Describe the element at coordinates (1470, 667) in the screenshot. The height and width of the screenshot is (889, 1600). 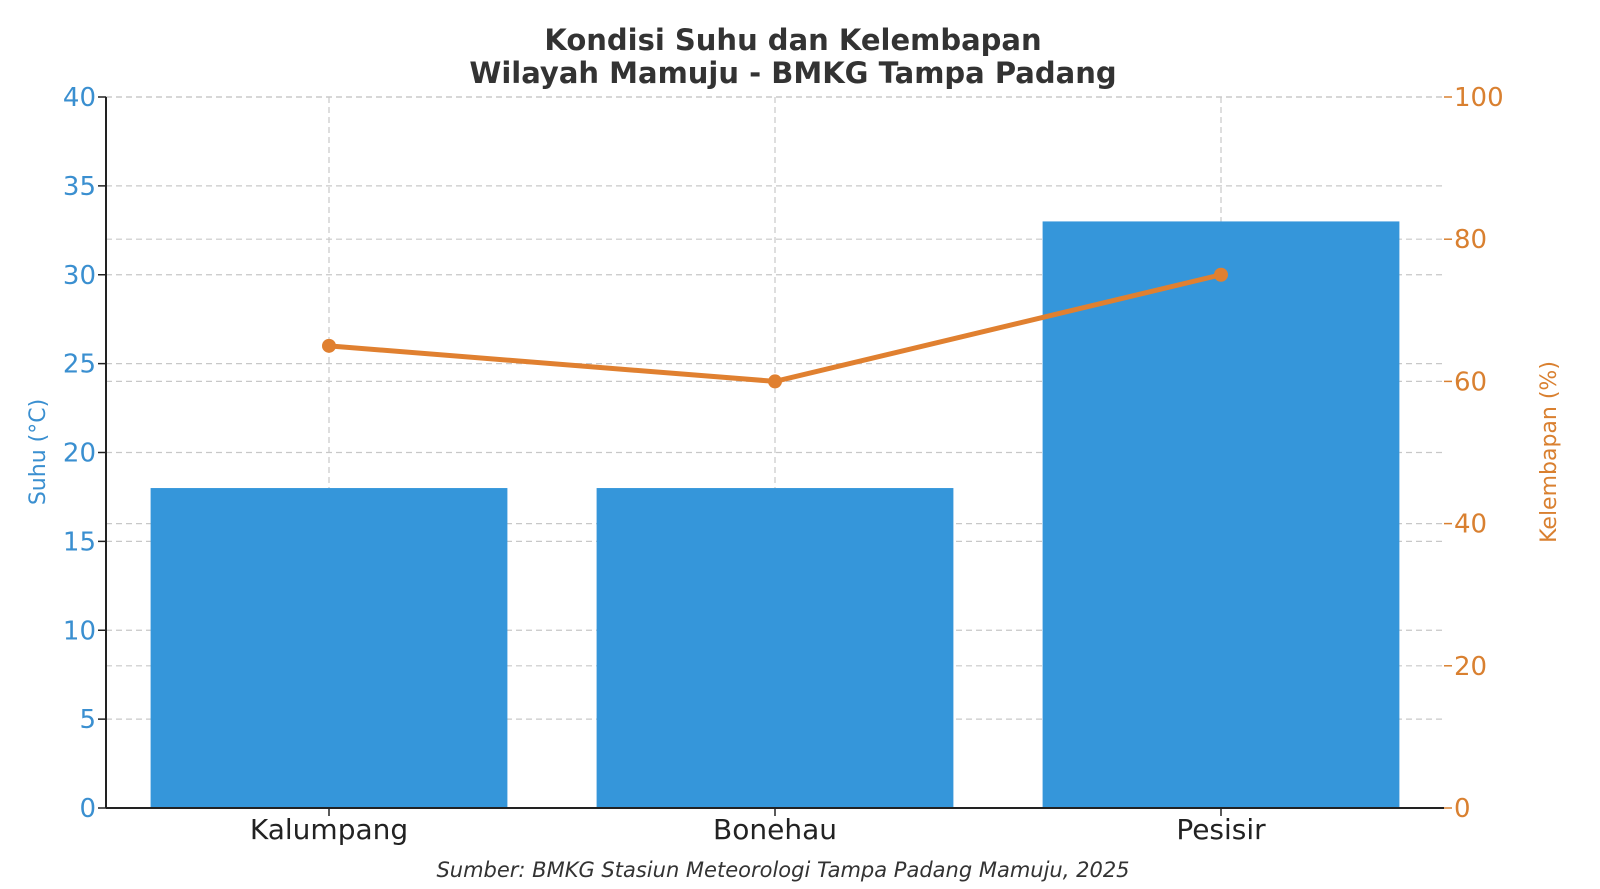
I see `tick-label-right-20: 20` at that location.